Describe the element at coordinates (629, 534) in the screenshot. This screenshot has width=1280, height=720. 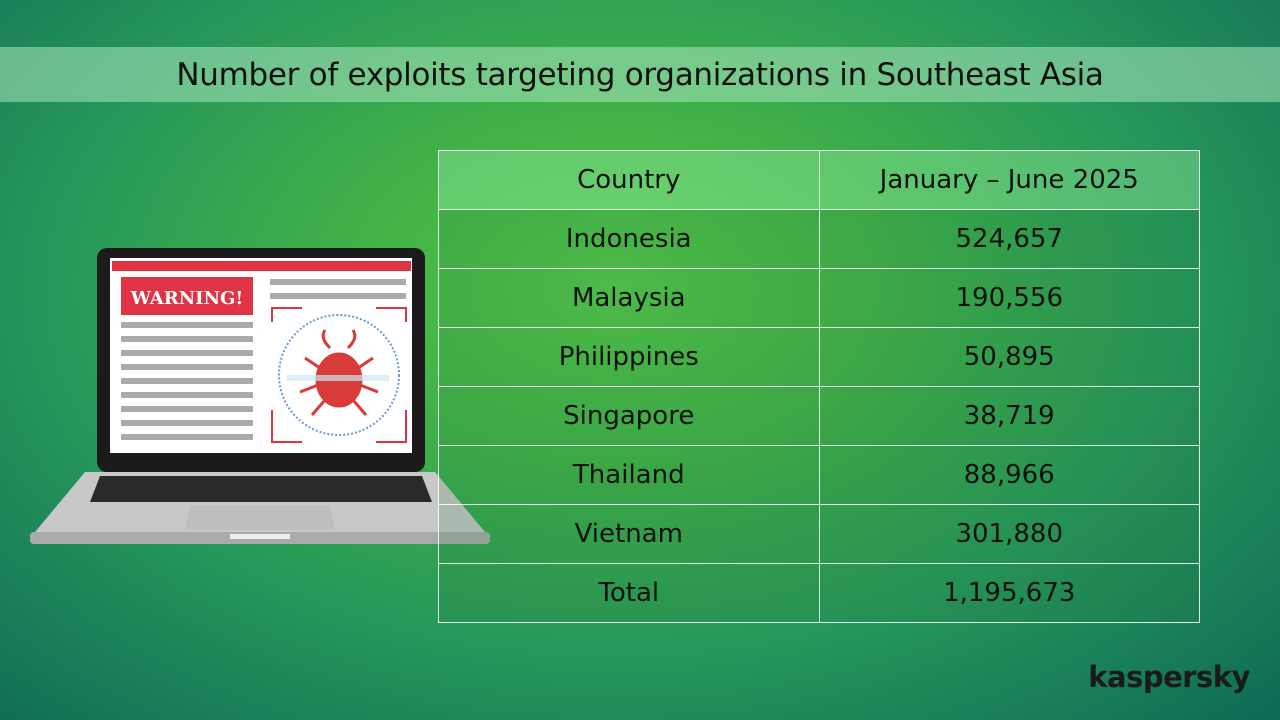
I see `country-cell: Vietnam` at that location.